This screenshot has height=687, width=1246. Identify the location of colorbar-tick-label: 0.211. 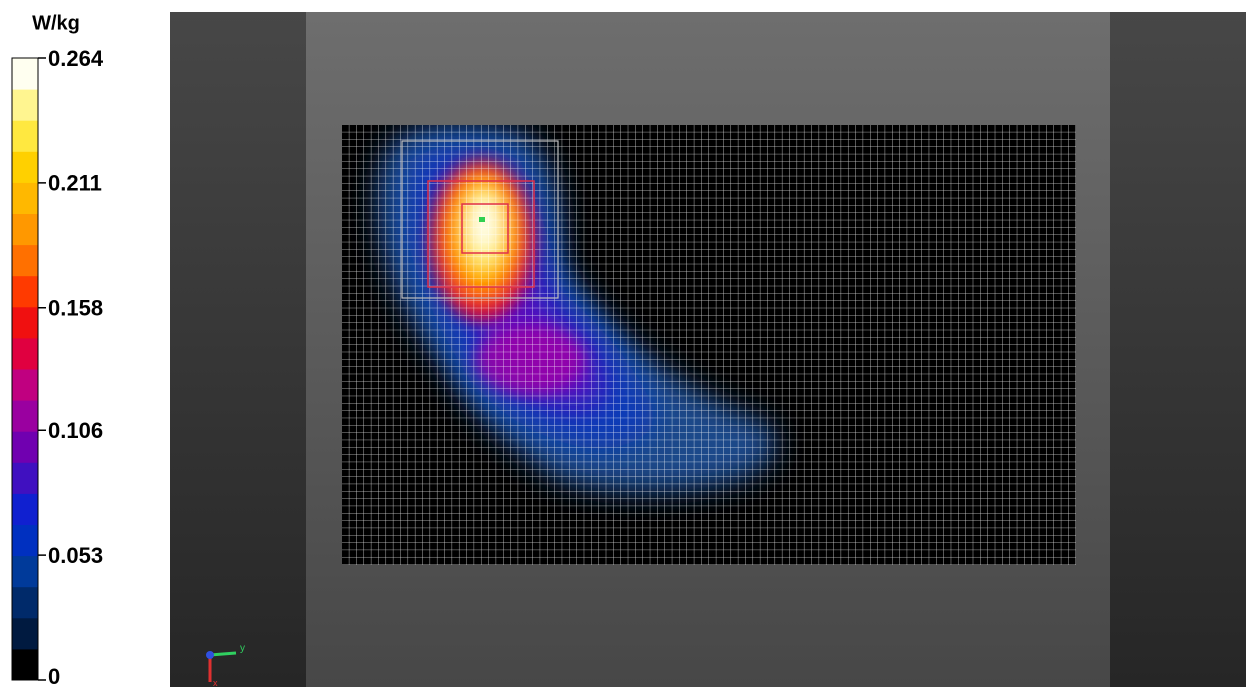
(75, 183).